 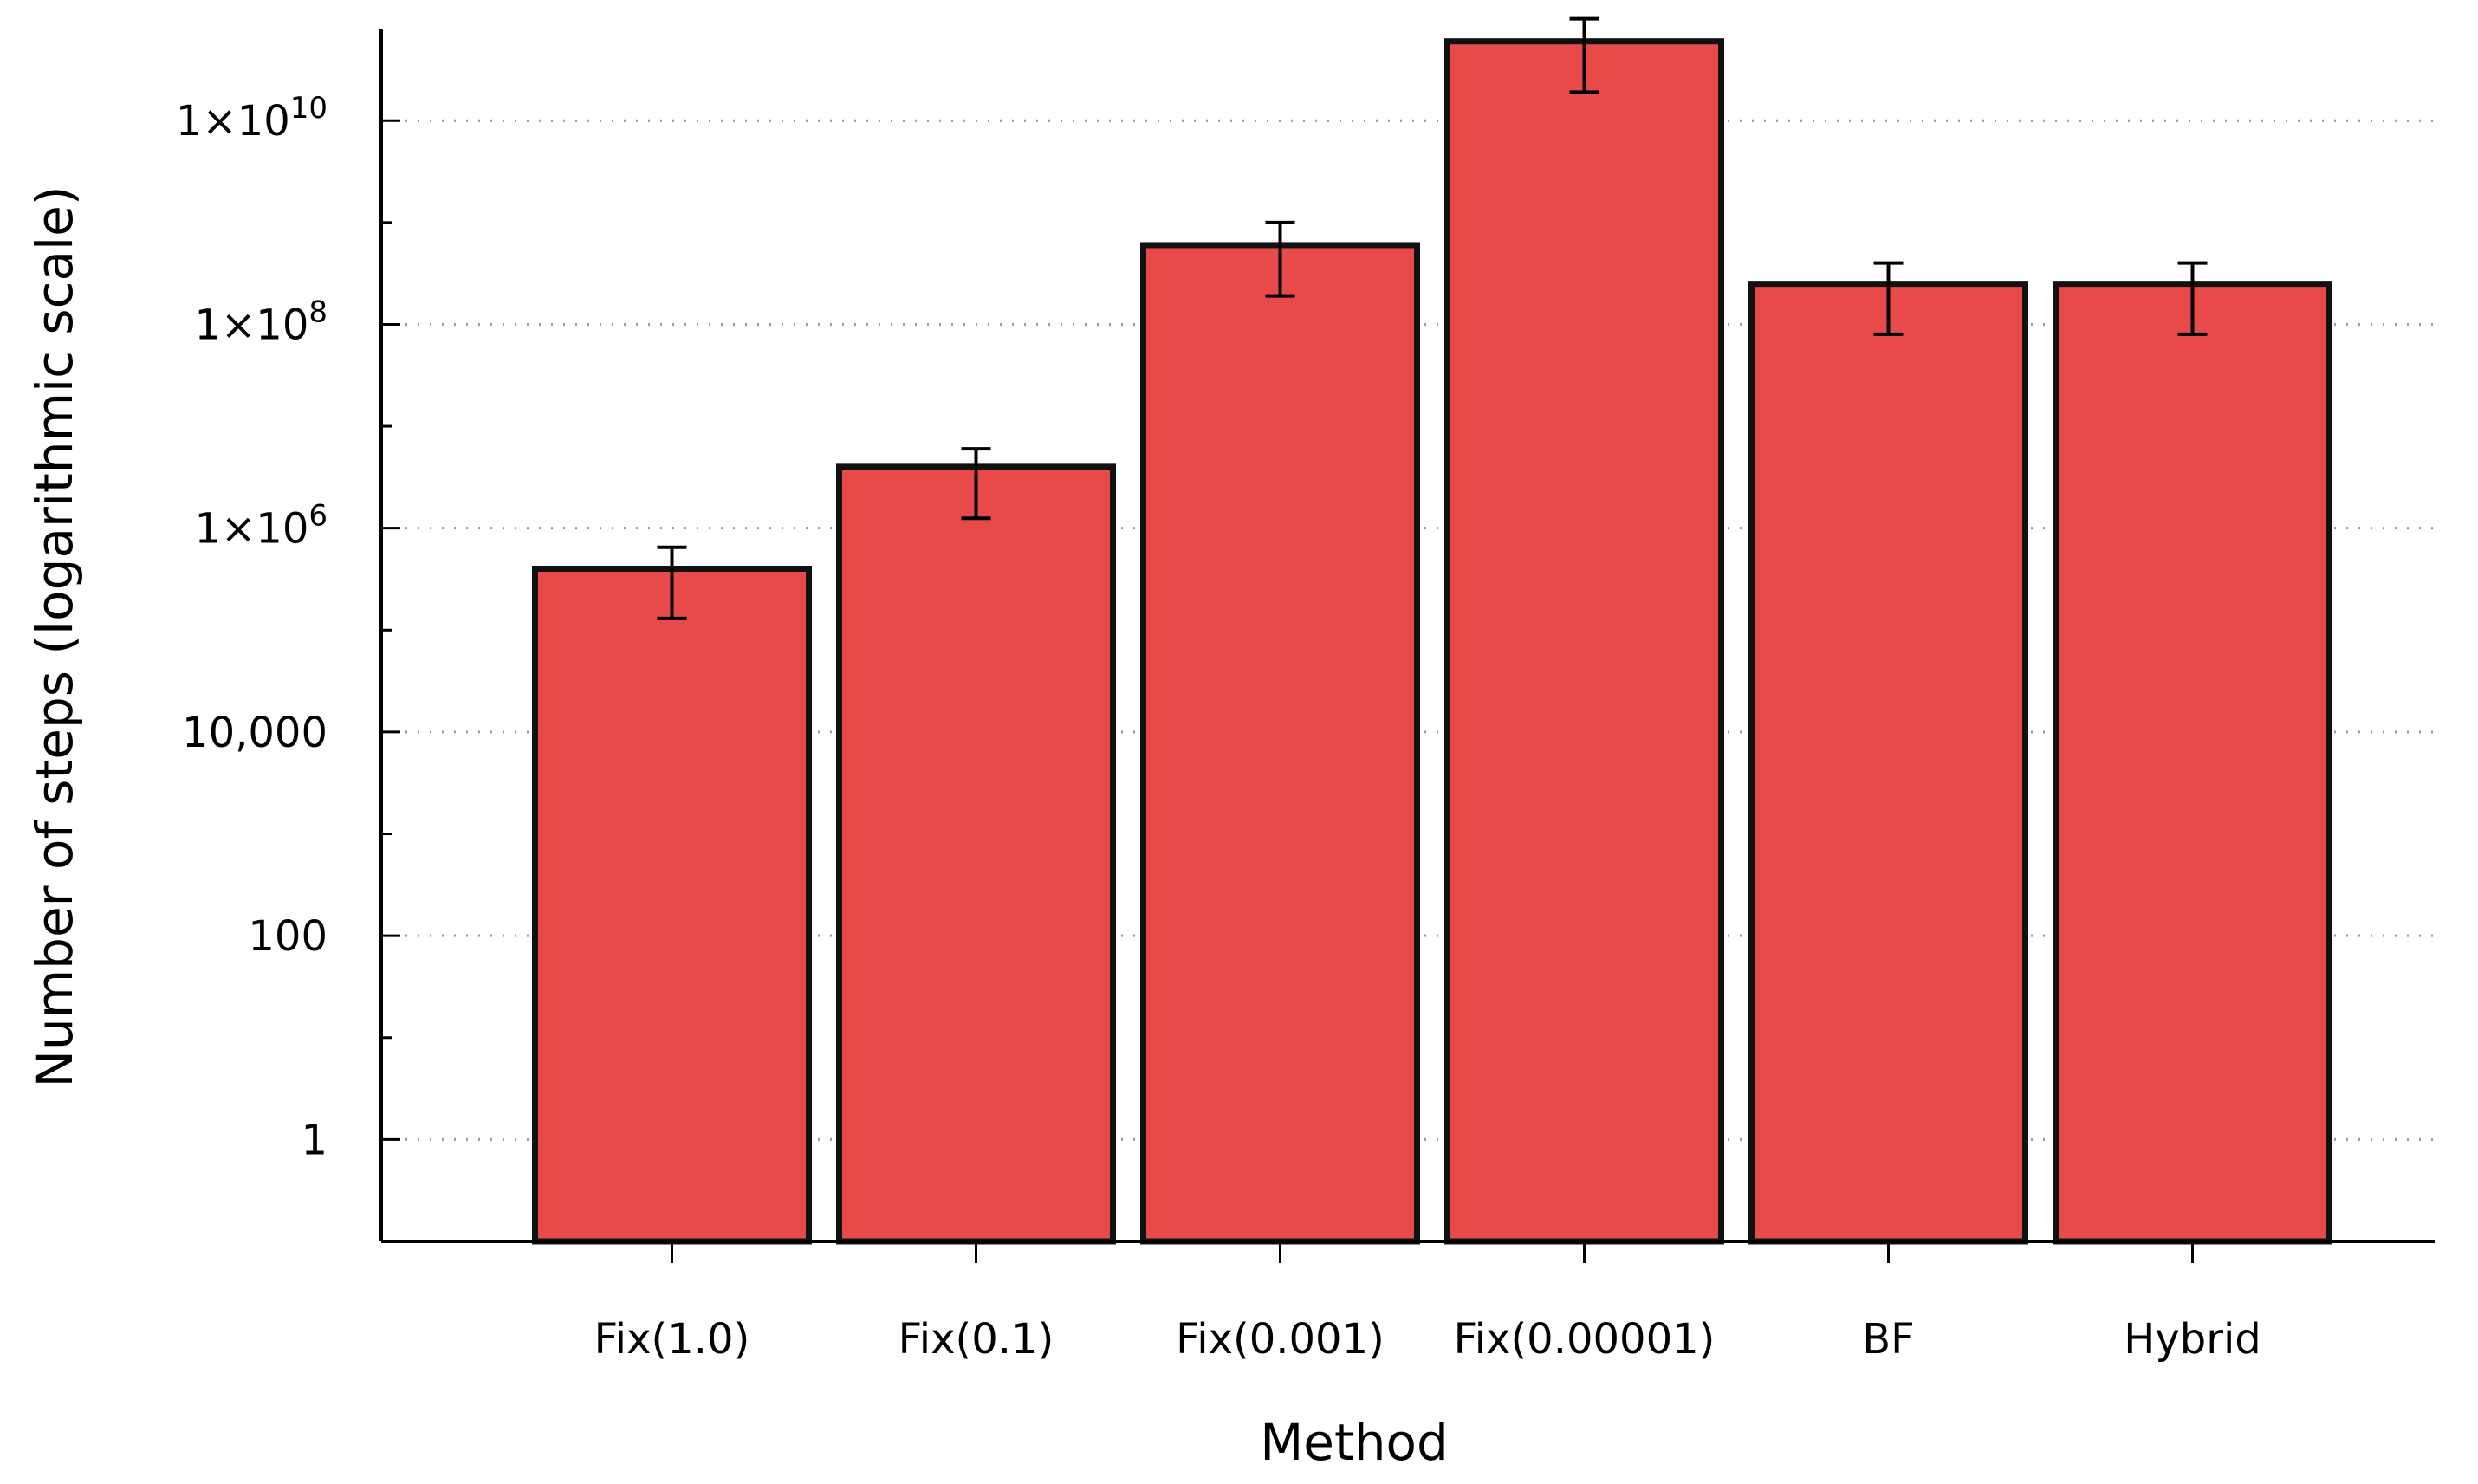 I want to click on y-tick-label: 1×10⁸, so click(x=261, y=322).